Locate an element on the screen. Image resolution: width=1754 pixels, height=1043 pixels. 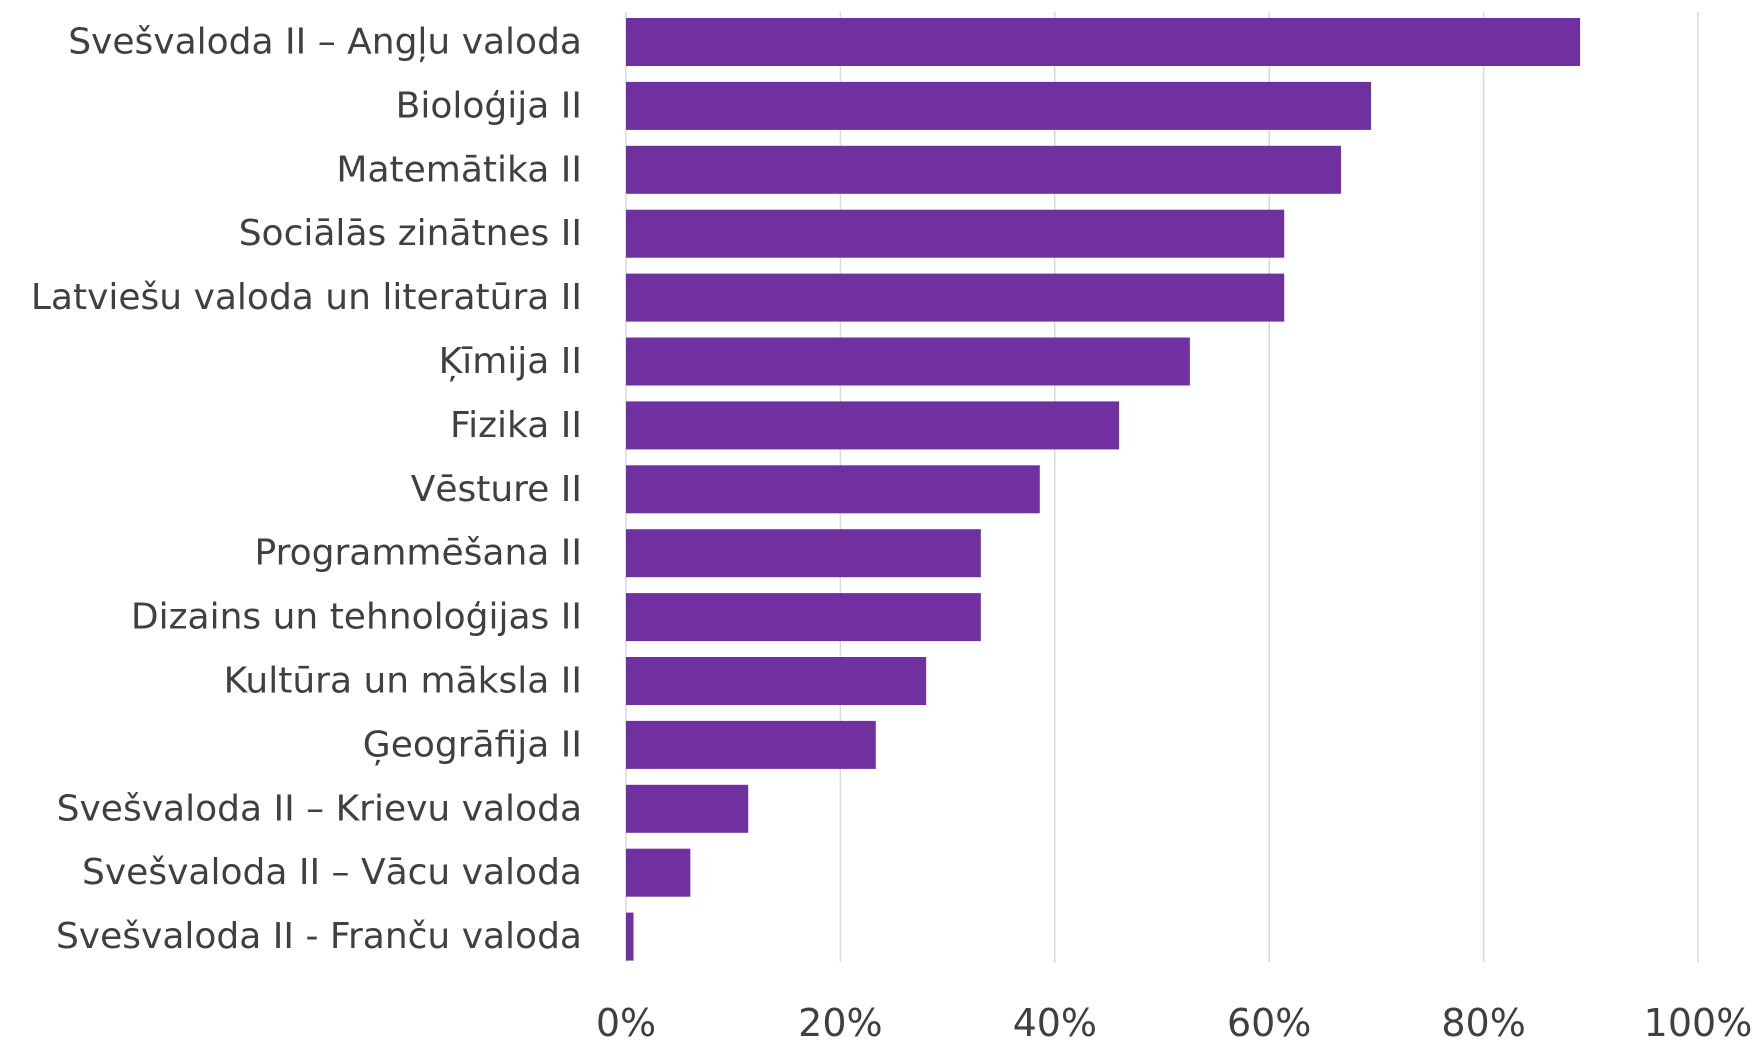
x-tick-label: 100% is located at coordinates (1698, 1022).